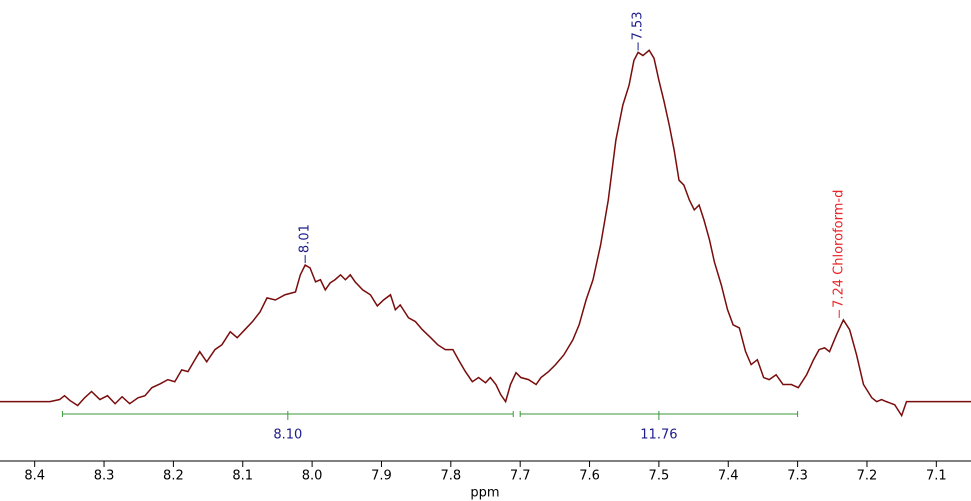 Image resolution: width=971 pixels, height=501 pixels. I want to click on x-tick-label: 8.0, so click(312, 476).